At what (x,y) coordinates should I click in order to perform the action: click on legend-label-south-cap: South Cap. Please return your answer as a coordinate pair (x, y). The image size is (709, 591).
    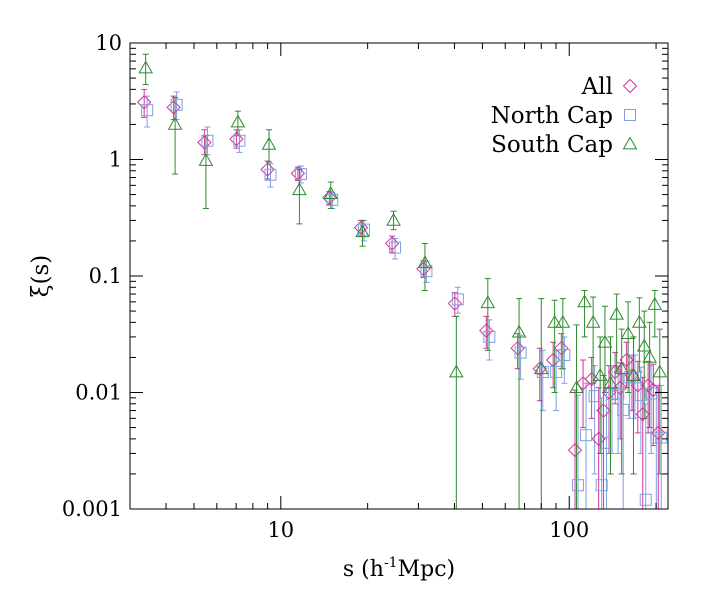
    Looking at the image, I should click on (552, 145).